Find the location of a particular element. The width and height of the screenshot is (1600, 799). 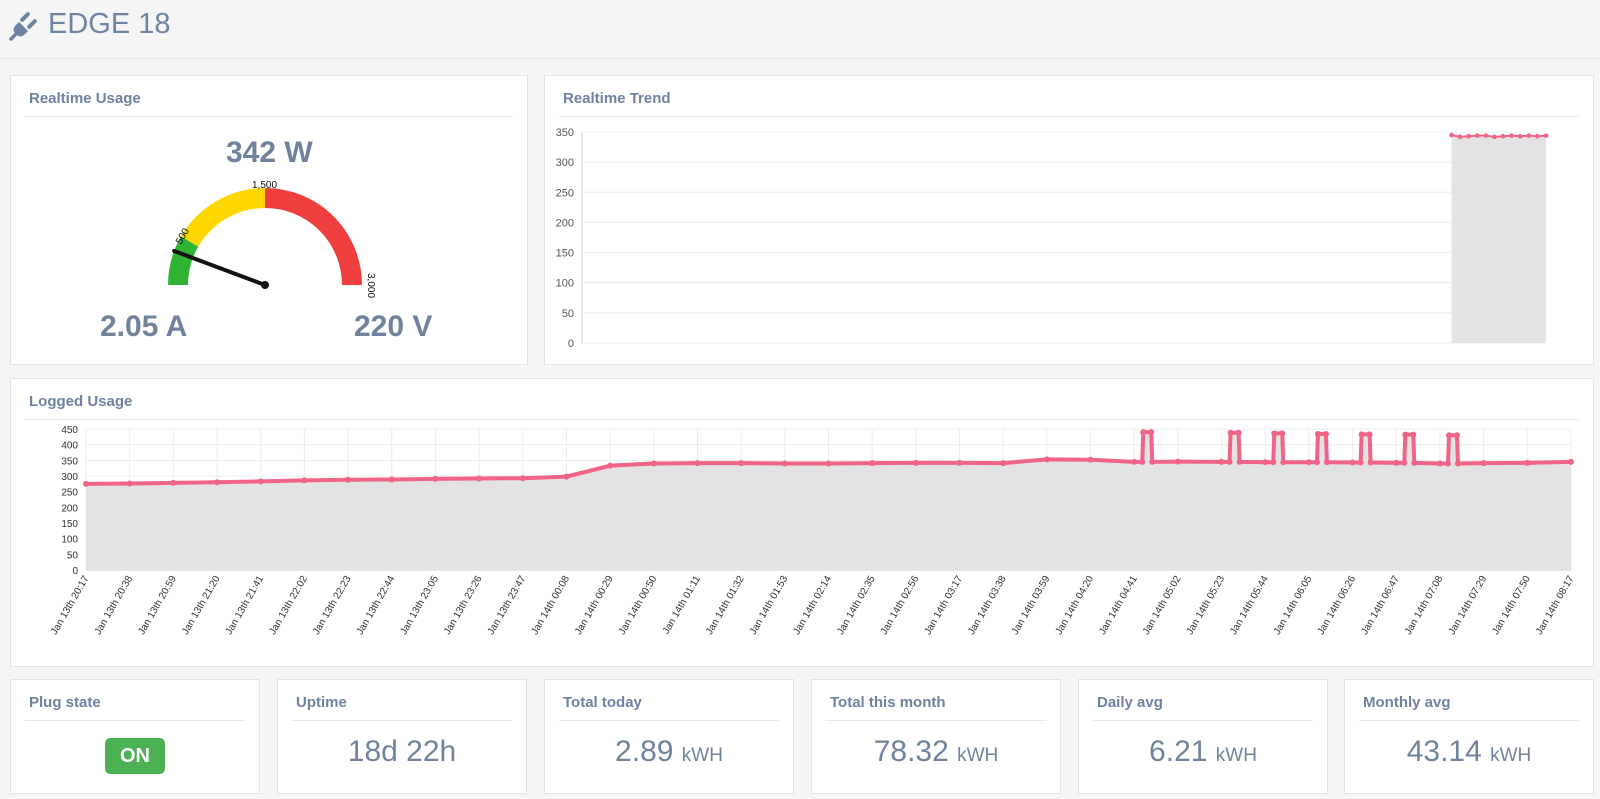

x-tick-label: Jan 14th 02:35 is located at coordinates (856, 605).